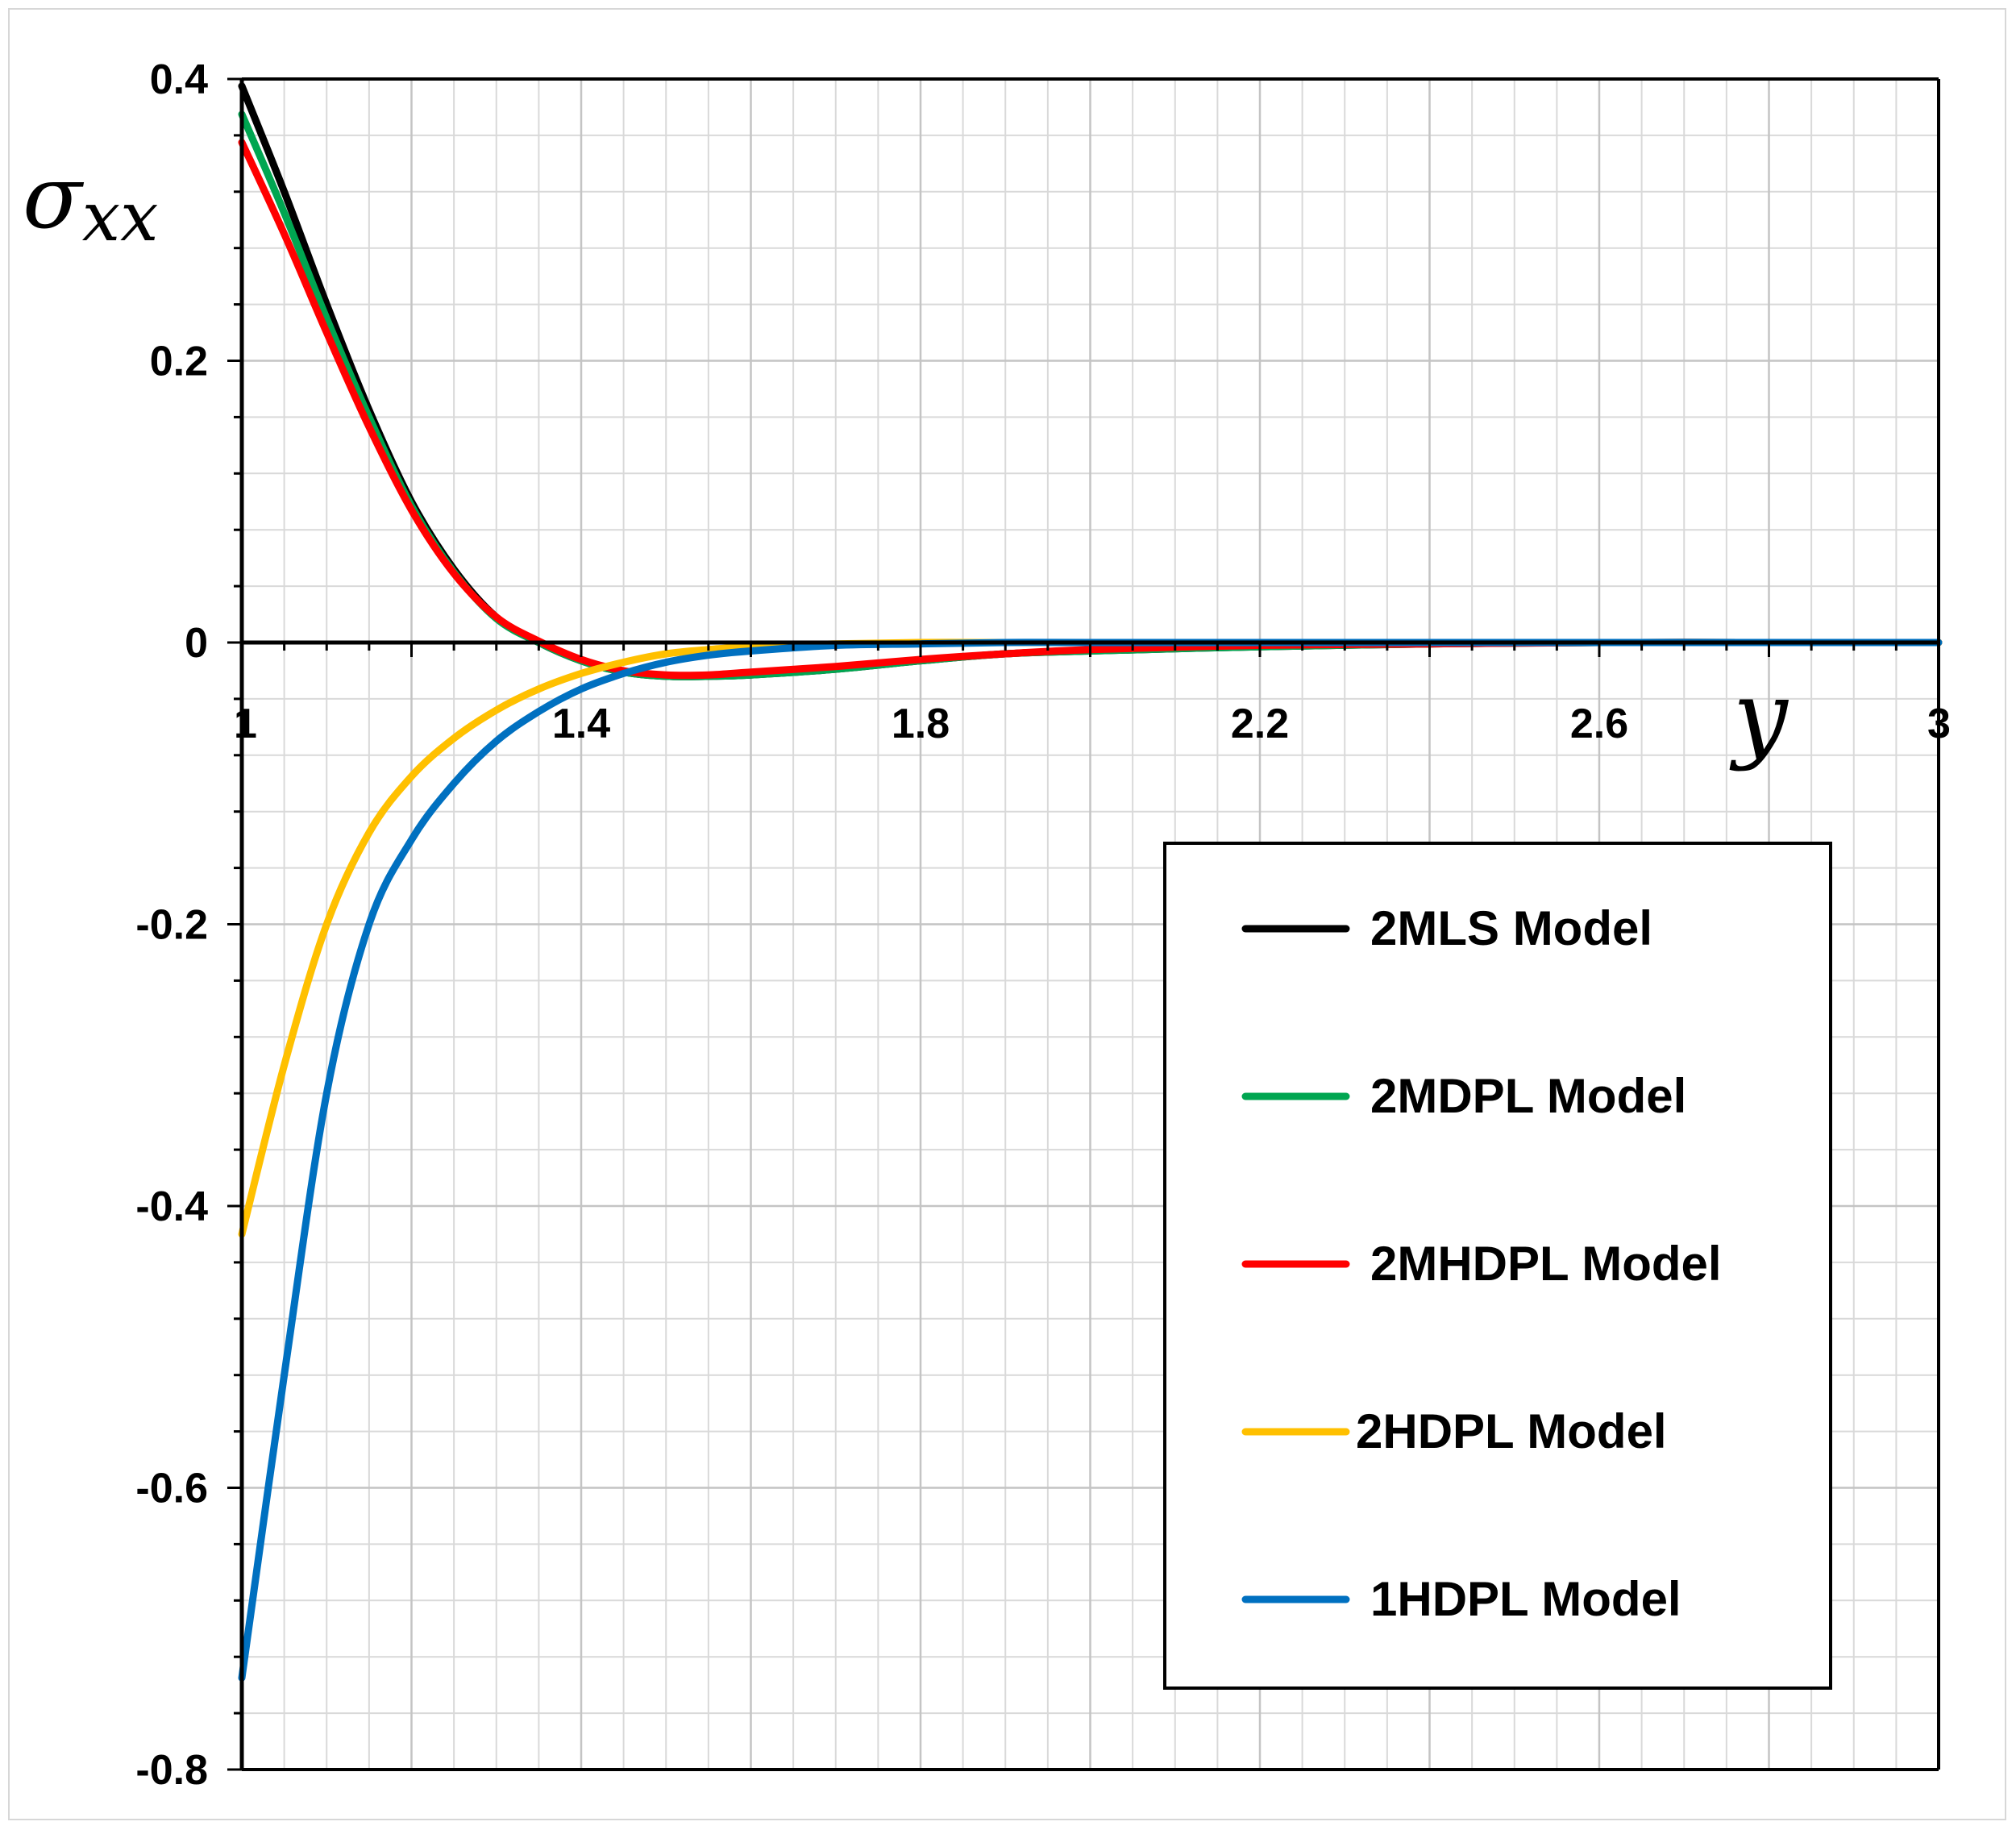  What do you see at coordinates (196, 643) in the screenshot?
I see `y-tick-label: 0` at bounding box center [196, 643].